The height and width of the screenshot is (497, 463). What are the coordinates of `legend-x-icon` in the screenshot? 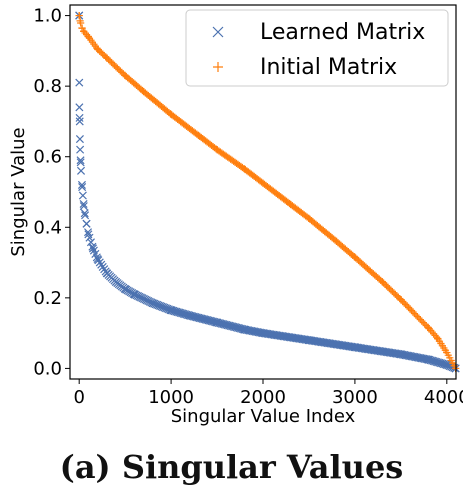 It's located at (218, 32).